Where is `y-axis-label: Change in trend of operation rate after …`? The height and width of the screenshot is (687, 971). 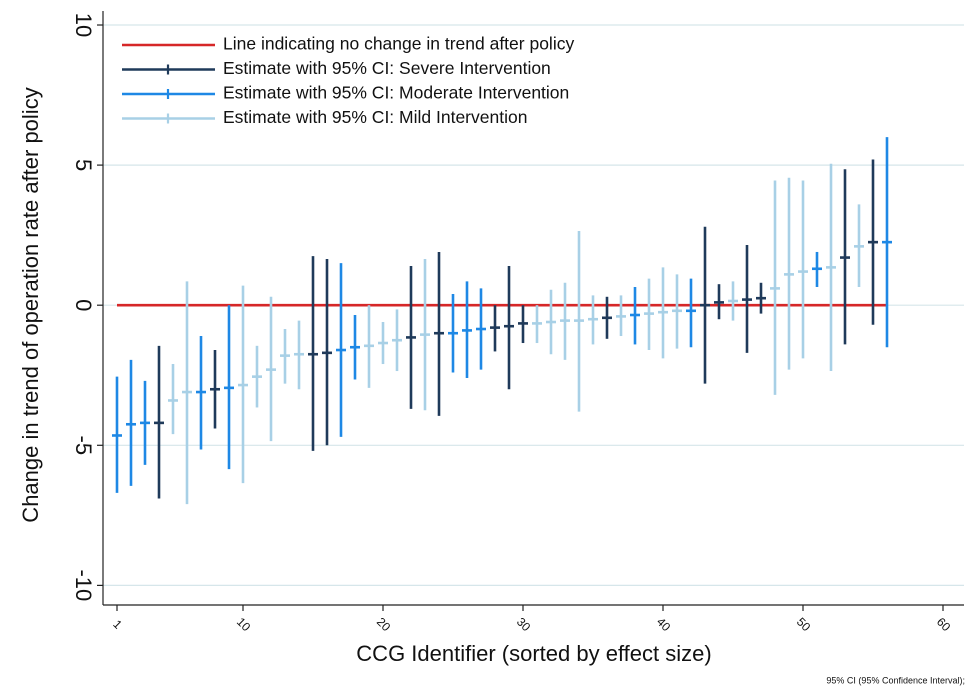 y-axis-label: Change in trend of operation rate after … is located at coordinates (30, 304).